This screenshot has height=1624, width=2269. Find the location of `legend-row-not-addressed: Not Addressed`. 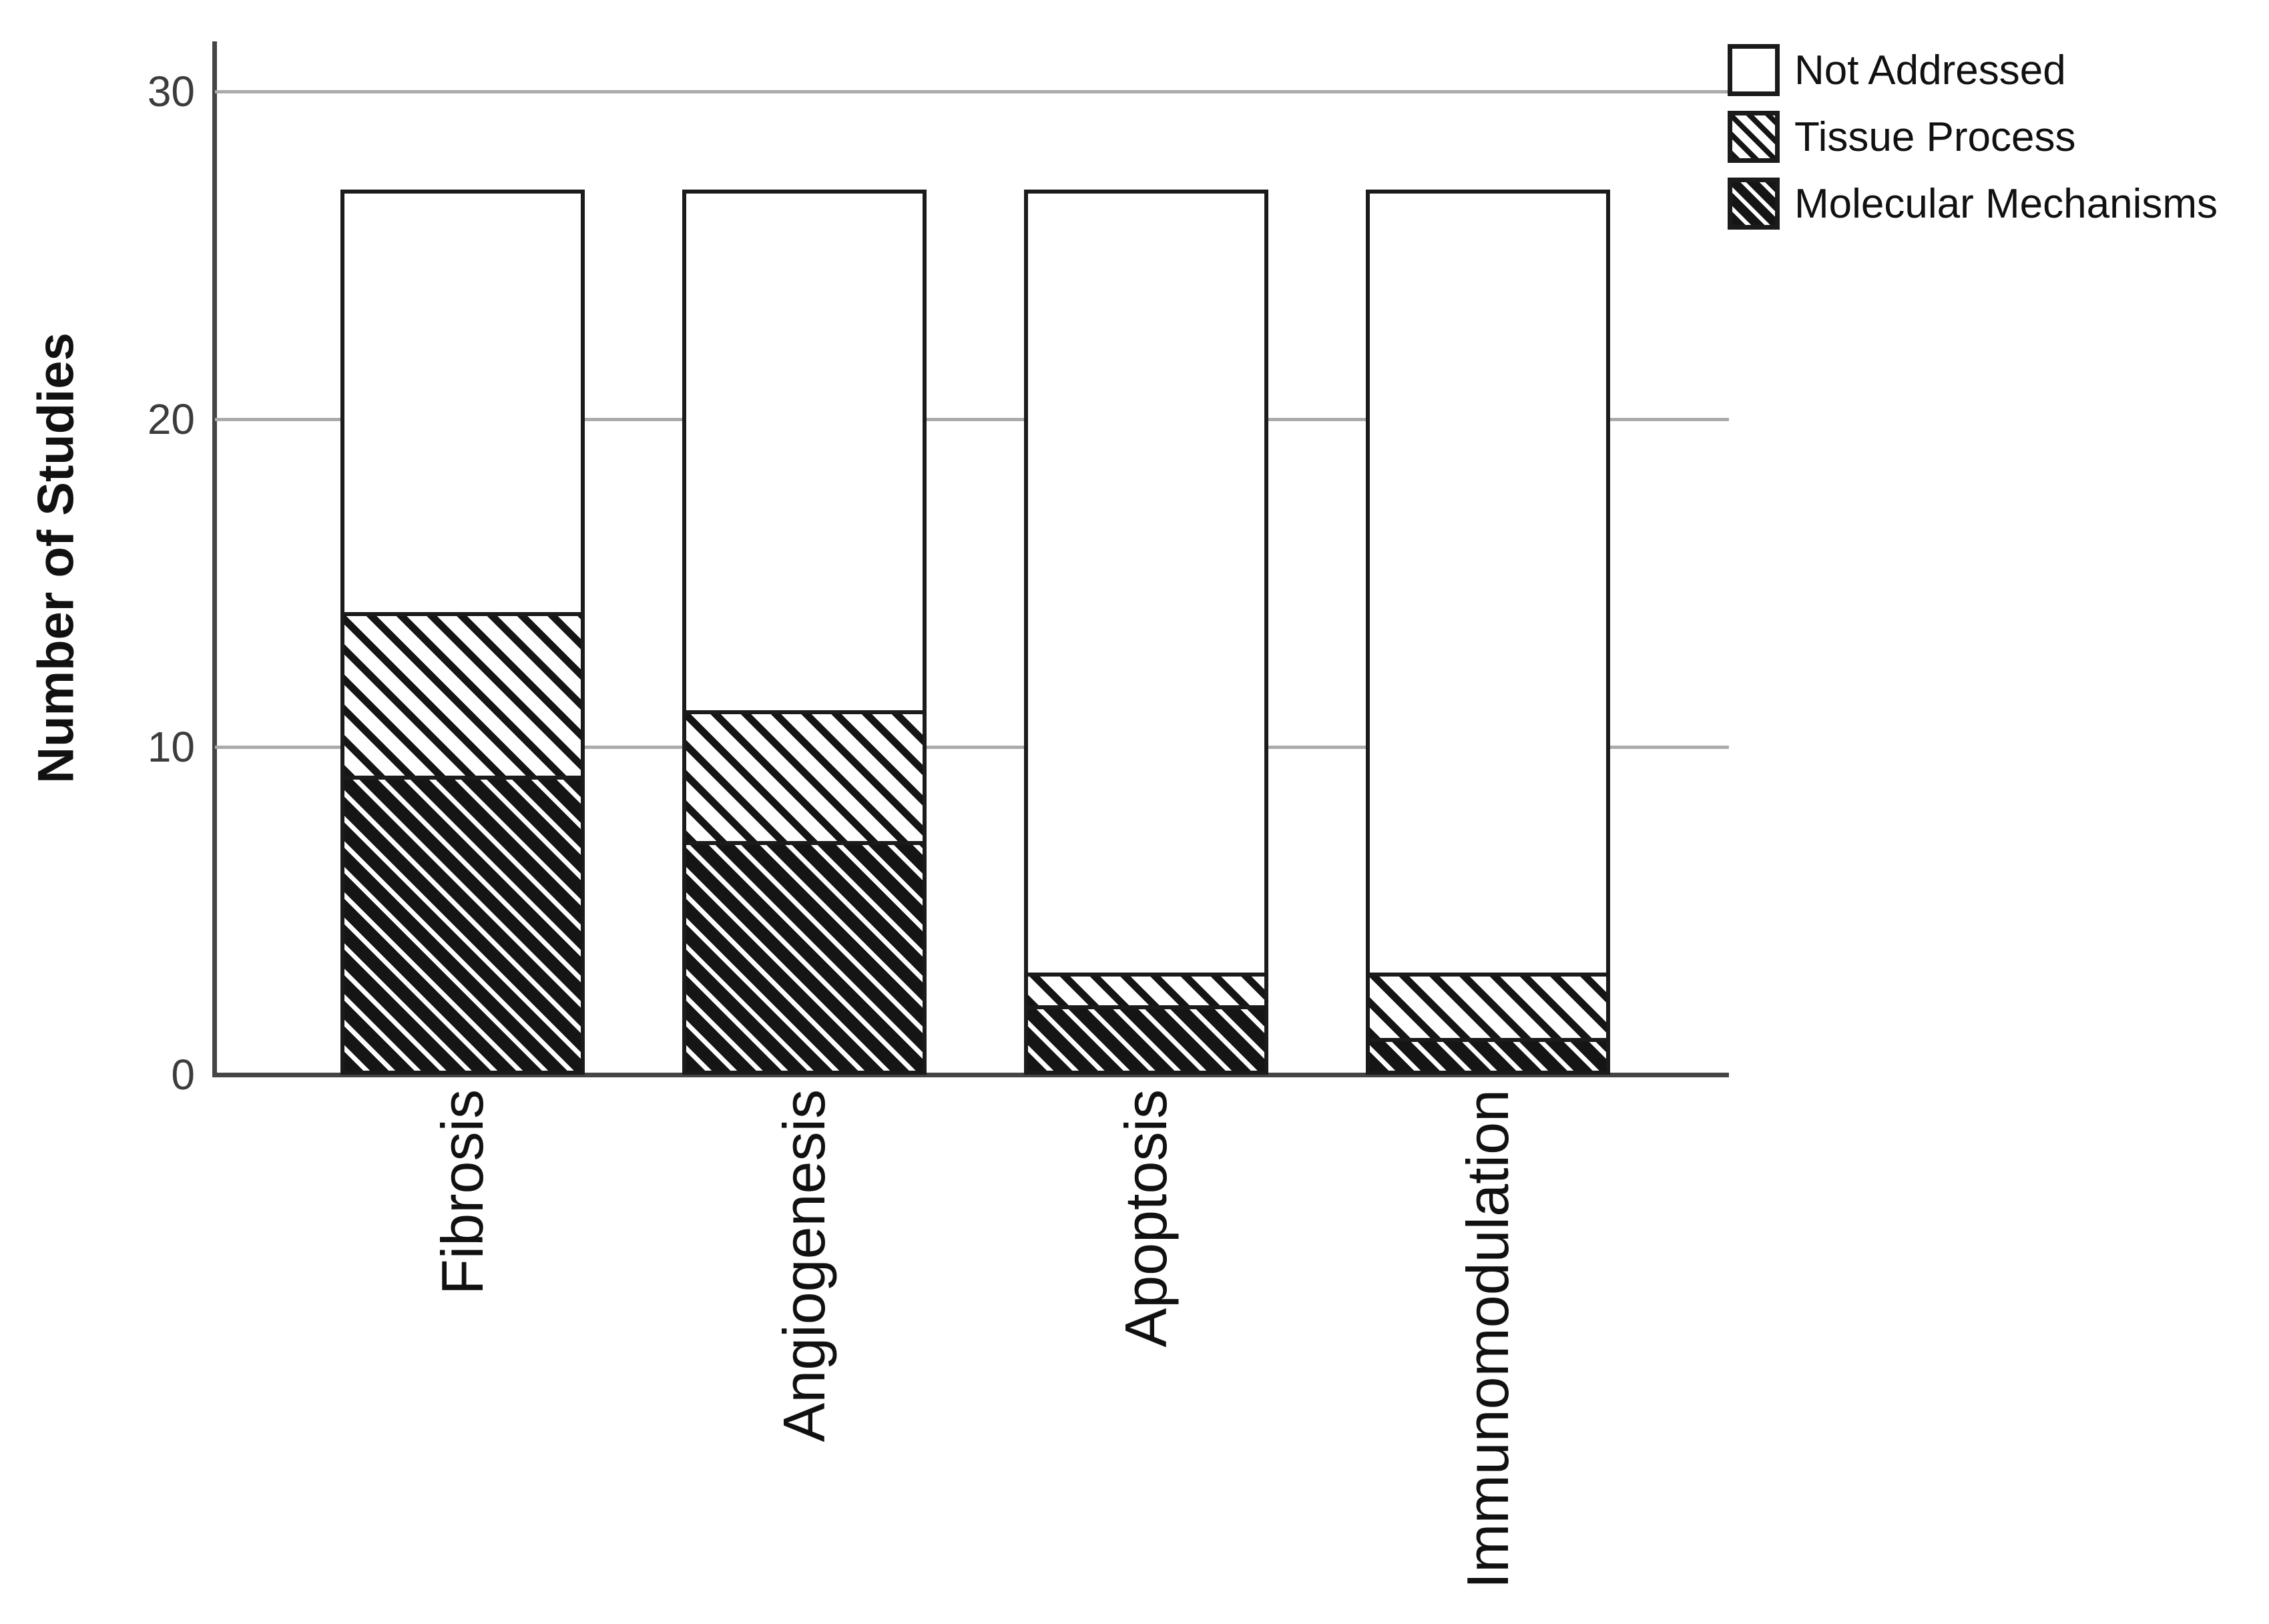

legend-row-not-addressed: Not Addressed is located at coordinates (1897, 70).